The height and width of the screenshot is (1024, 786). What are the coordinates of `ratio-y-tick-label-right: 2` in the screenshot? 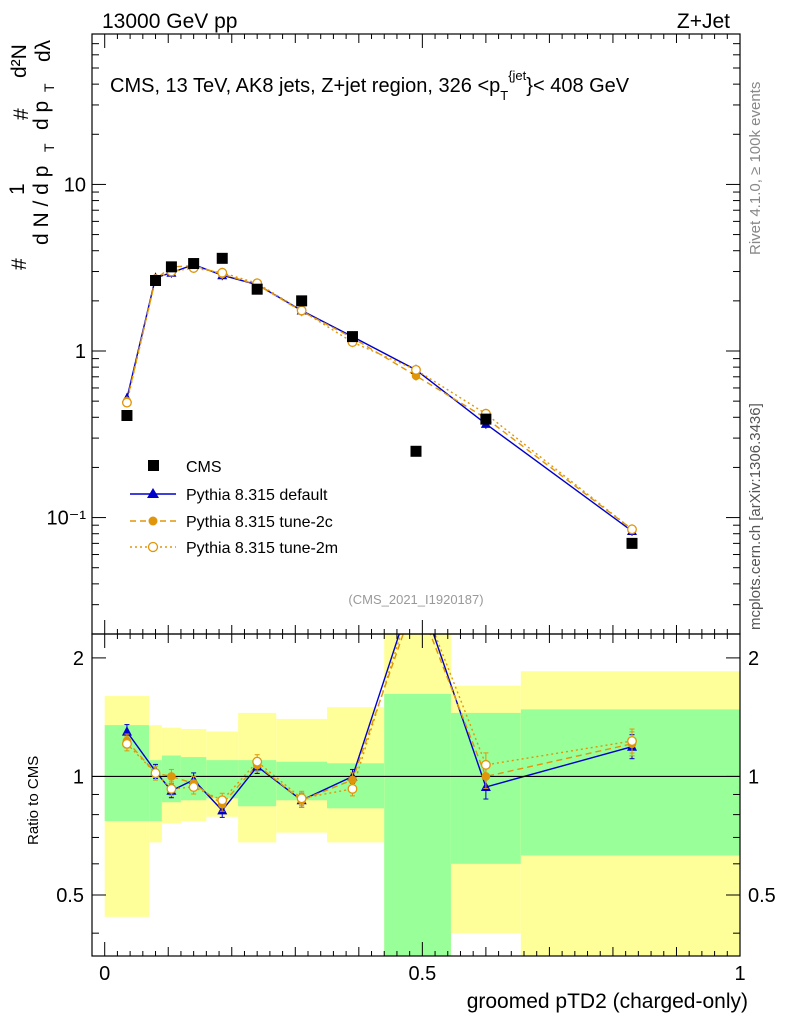 It's located at (753, 659).